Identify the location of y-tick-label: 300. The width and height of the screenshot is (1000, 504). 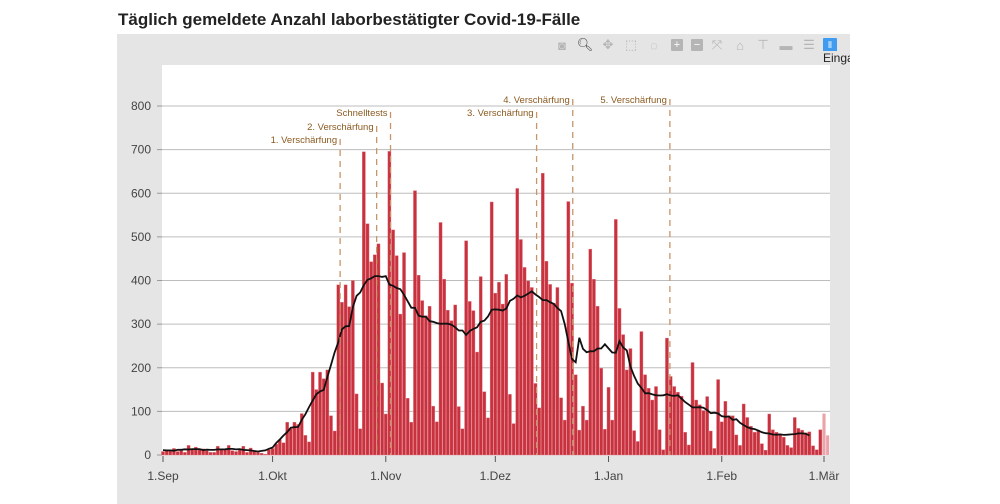
(141, 324).